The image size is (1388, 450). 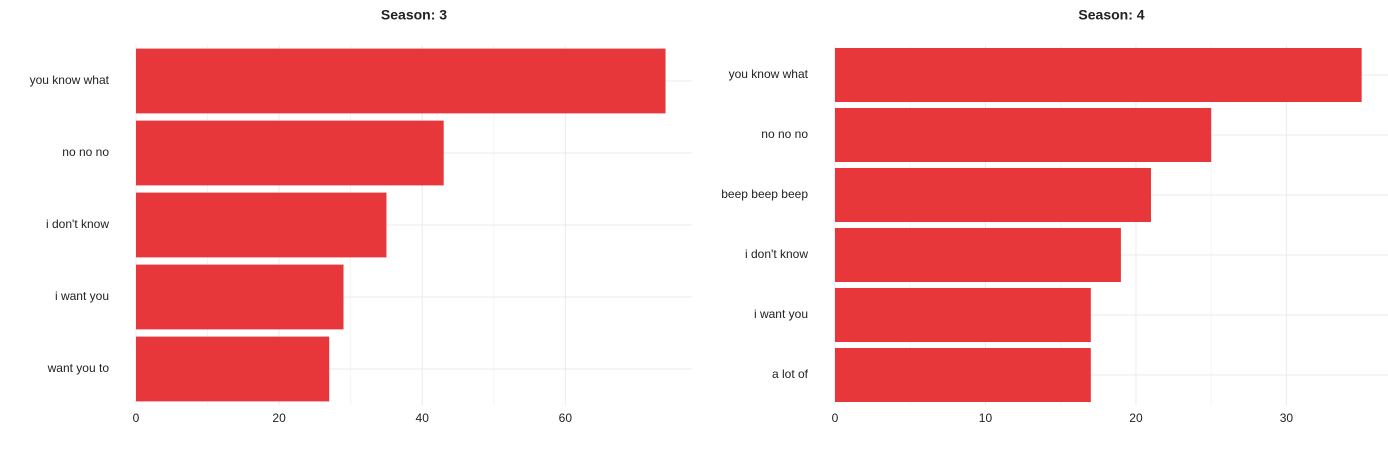 What do you see at coordinates (790, 374) in the screenshot?
I see `y-tick-label: a lot of` at bounding box center [790, 374].